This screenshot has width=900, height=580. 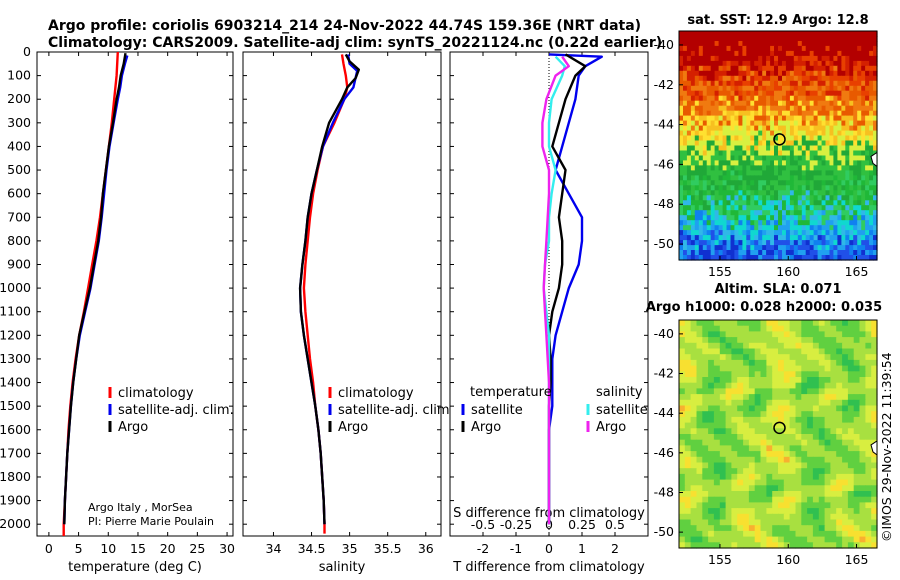 What do you see at coordinates (778, 289) in the screenshot?
I see `map-title: Altim. SLA: 0.071` at bounding box center [778, 289].